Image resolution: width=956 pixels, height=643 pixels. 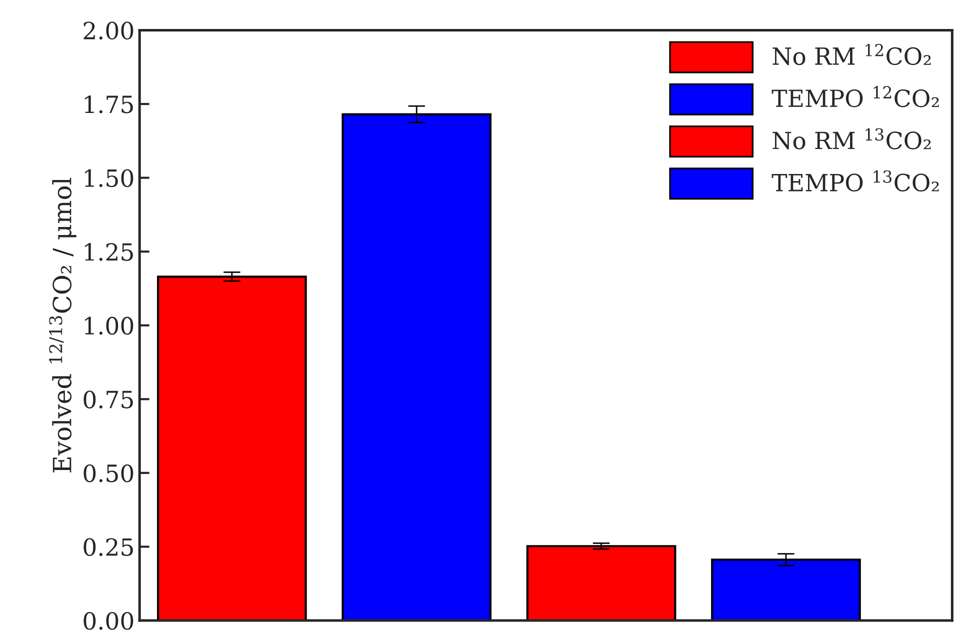 I want to click on y-tick-label: 1.00, so click(x=109, y=325).